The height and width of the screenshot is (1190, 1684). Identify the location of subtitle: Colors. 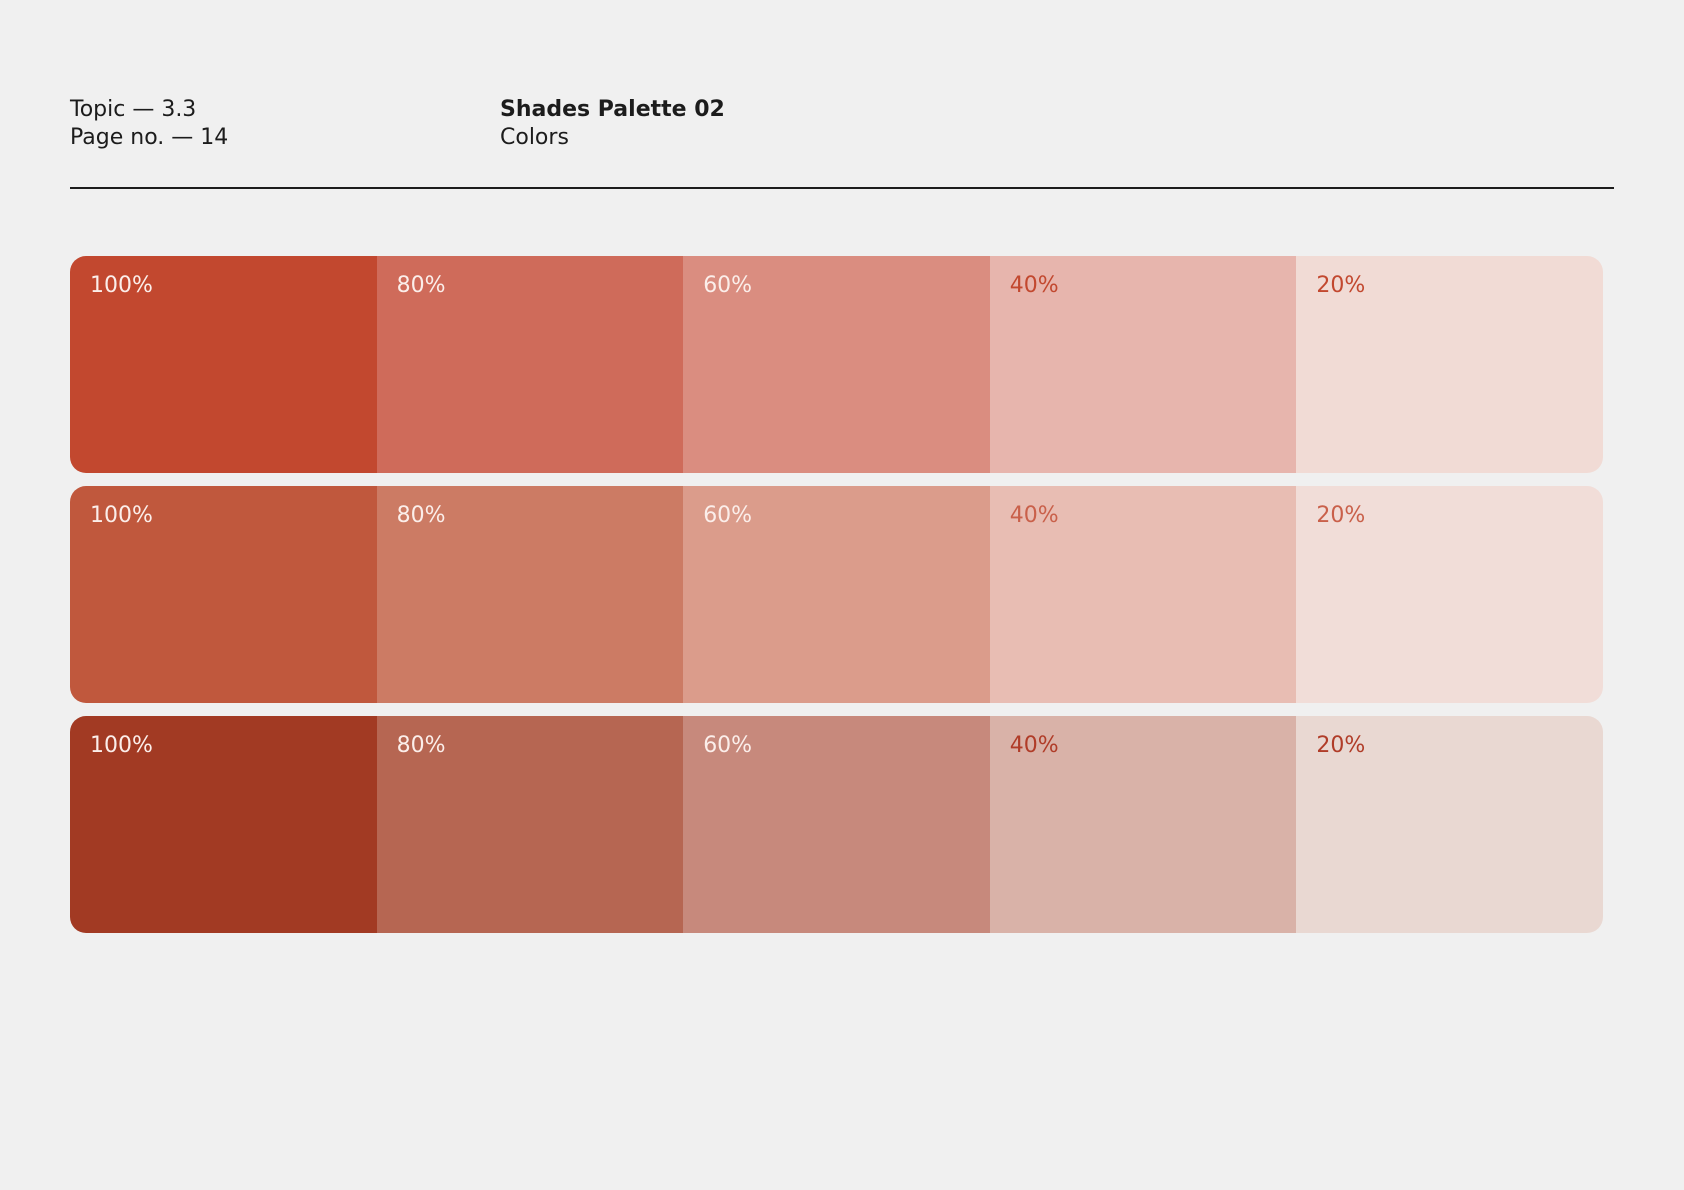
(534, 137).